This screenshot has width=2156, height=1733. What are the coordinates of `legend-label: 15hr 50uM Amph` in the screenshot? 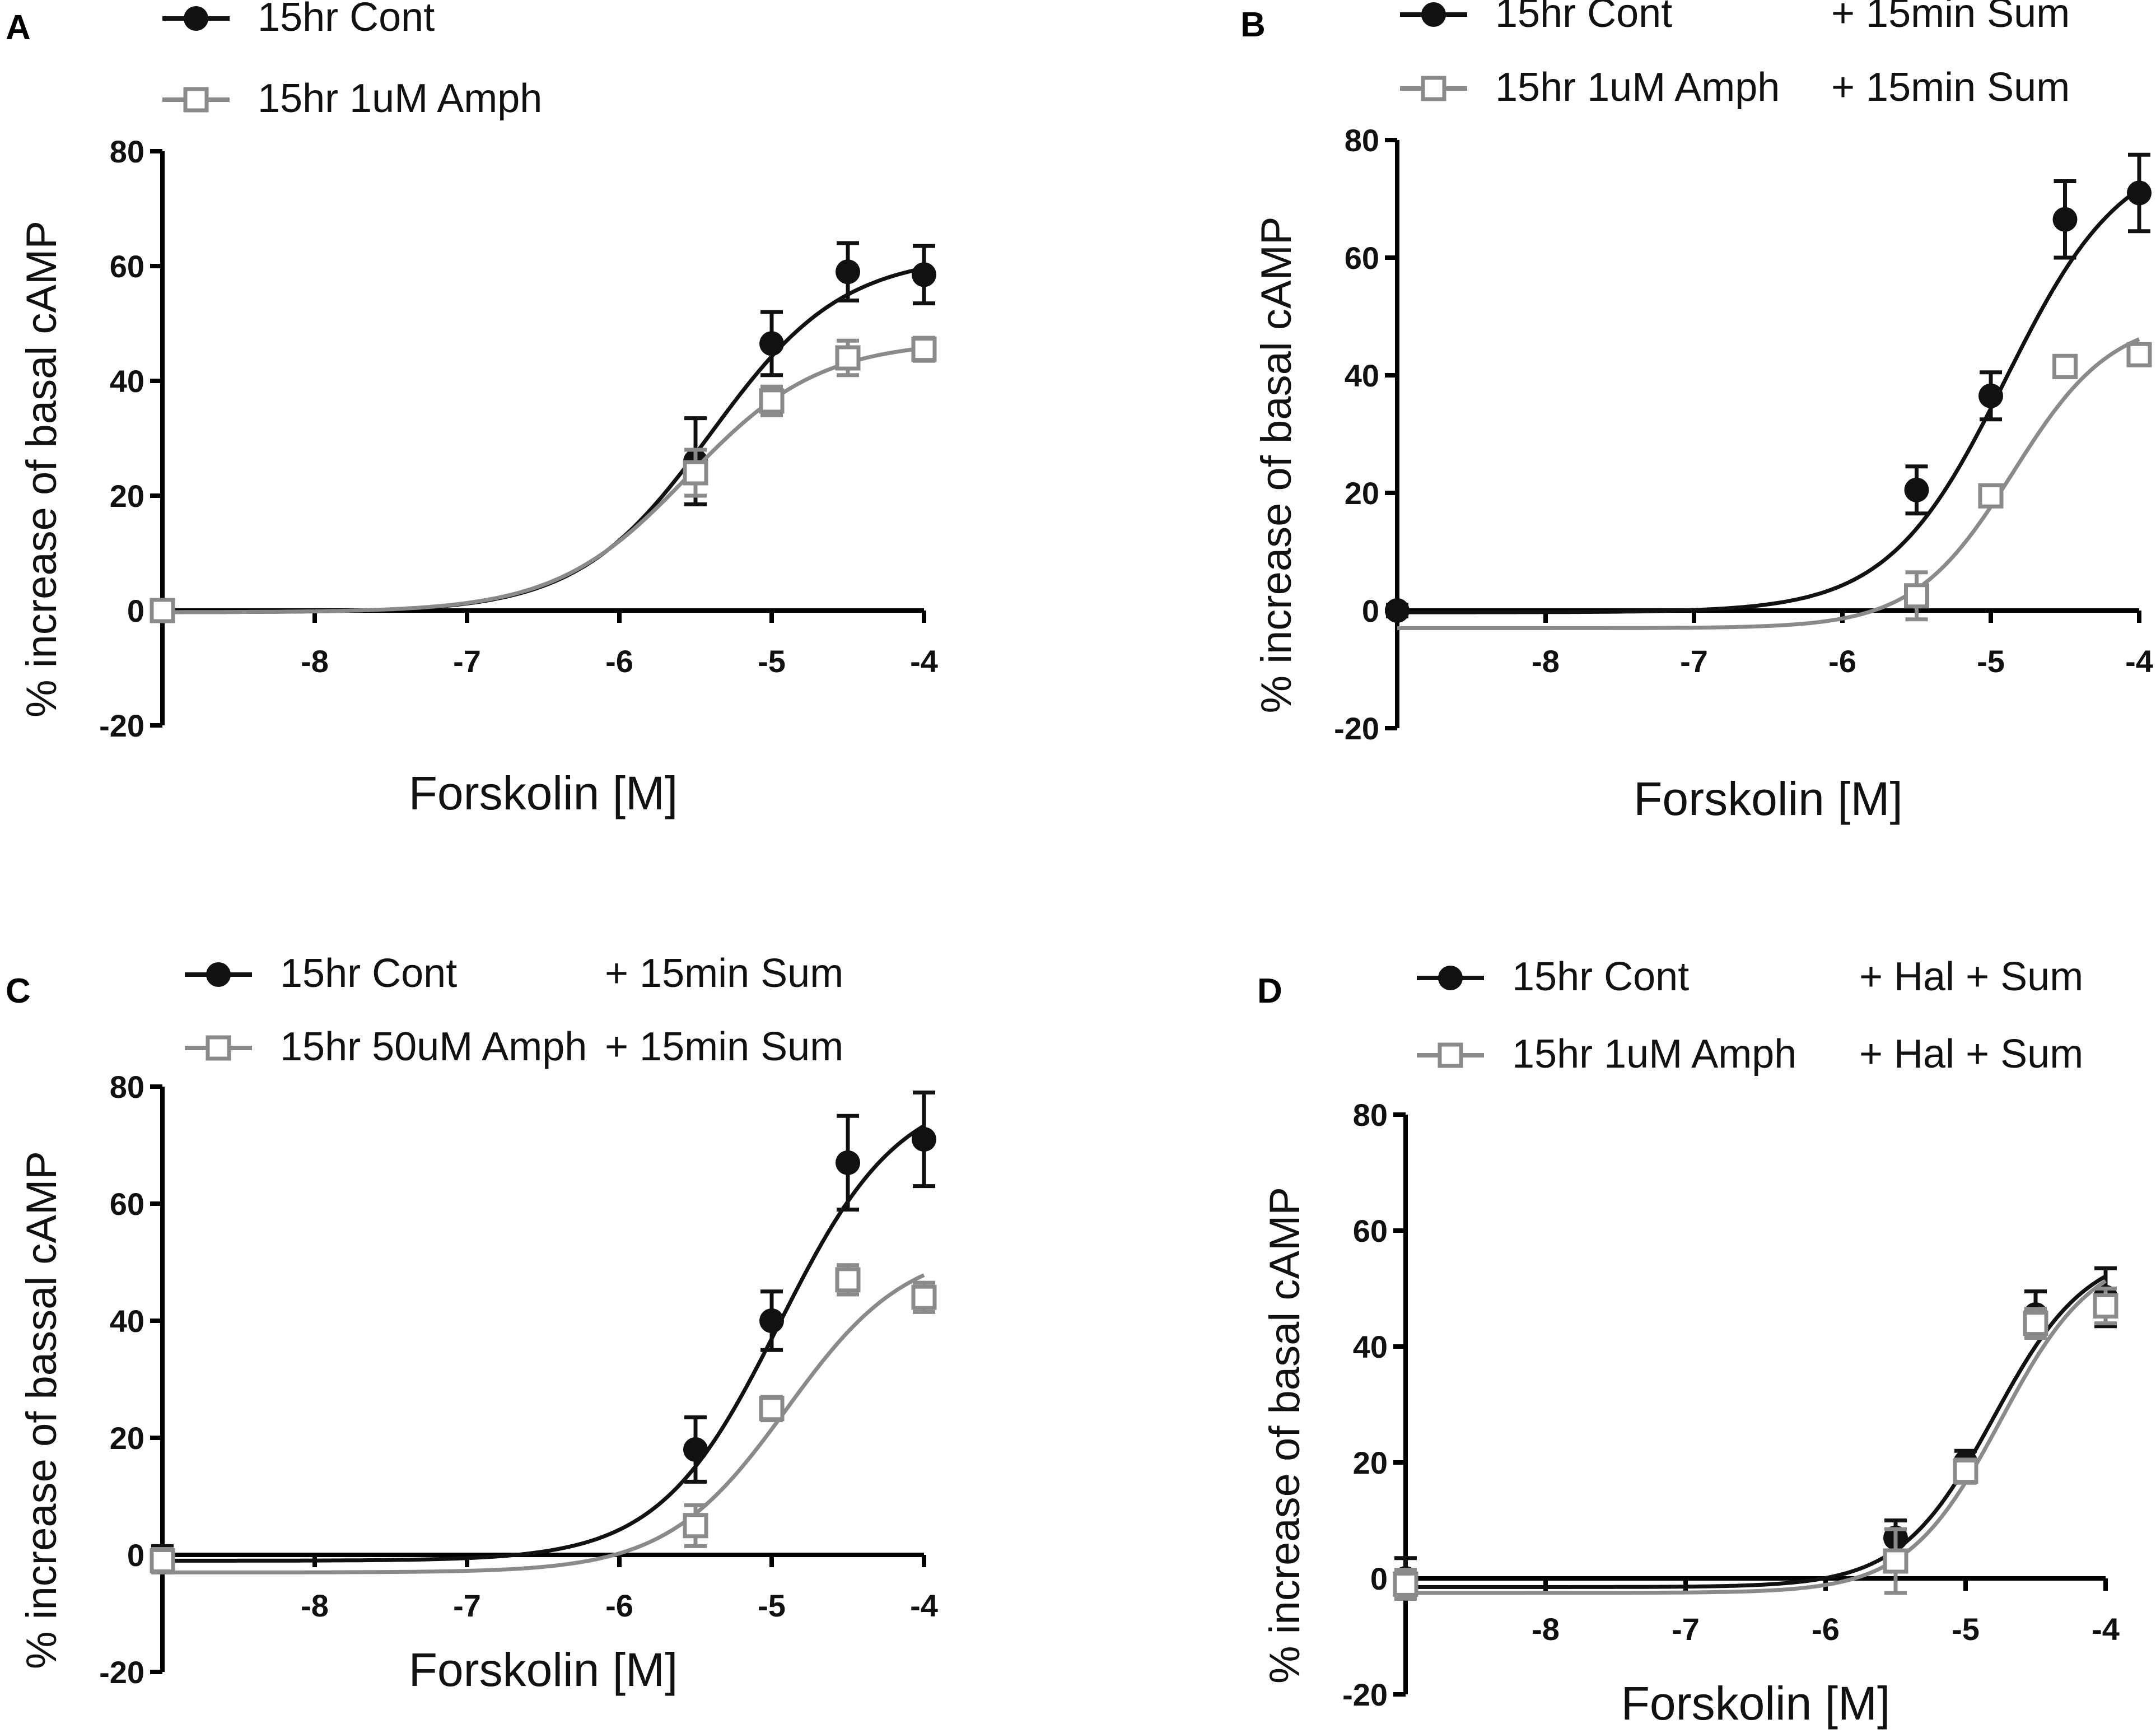 It's located at (434, 1046).